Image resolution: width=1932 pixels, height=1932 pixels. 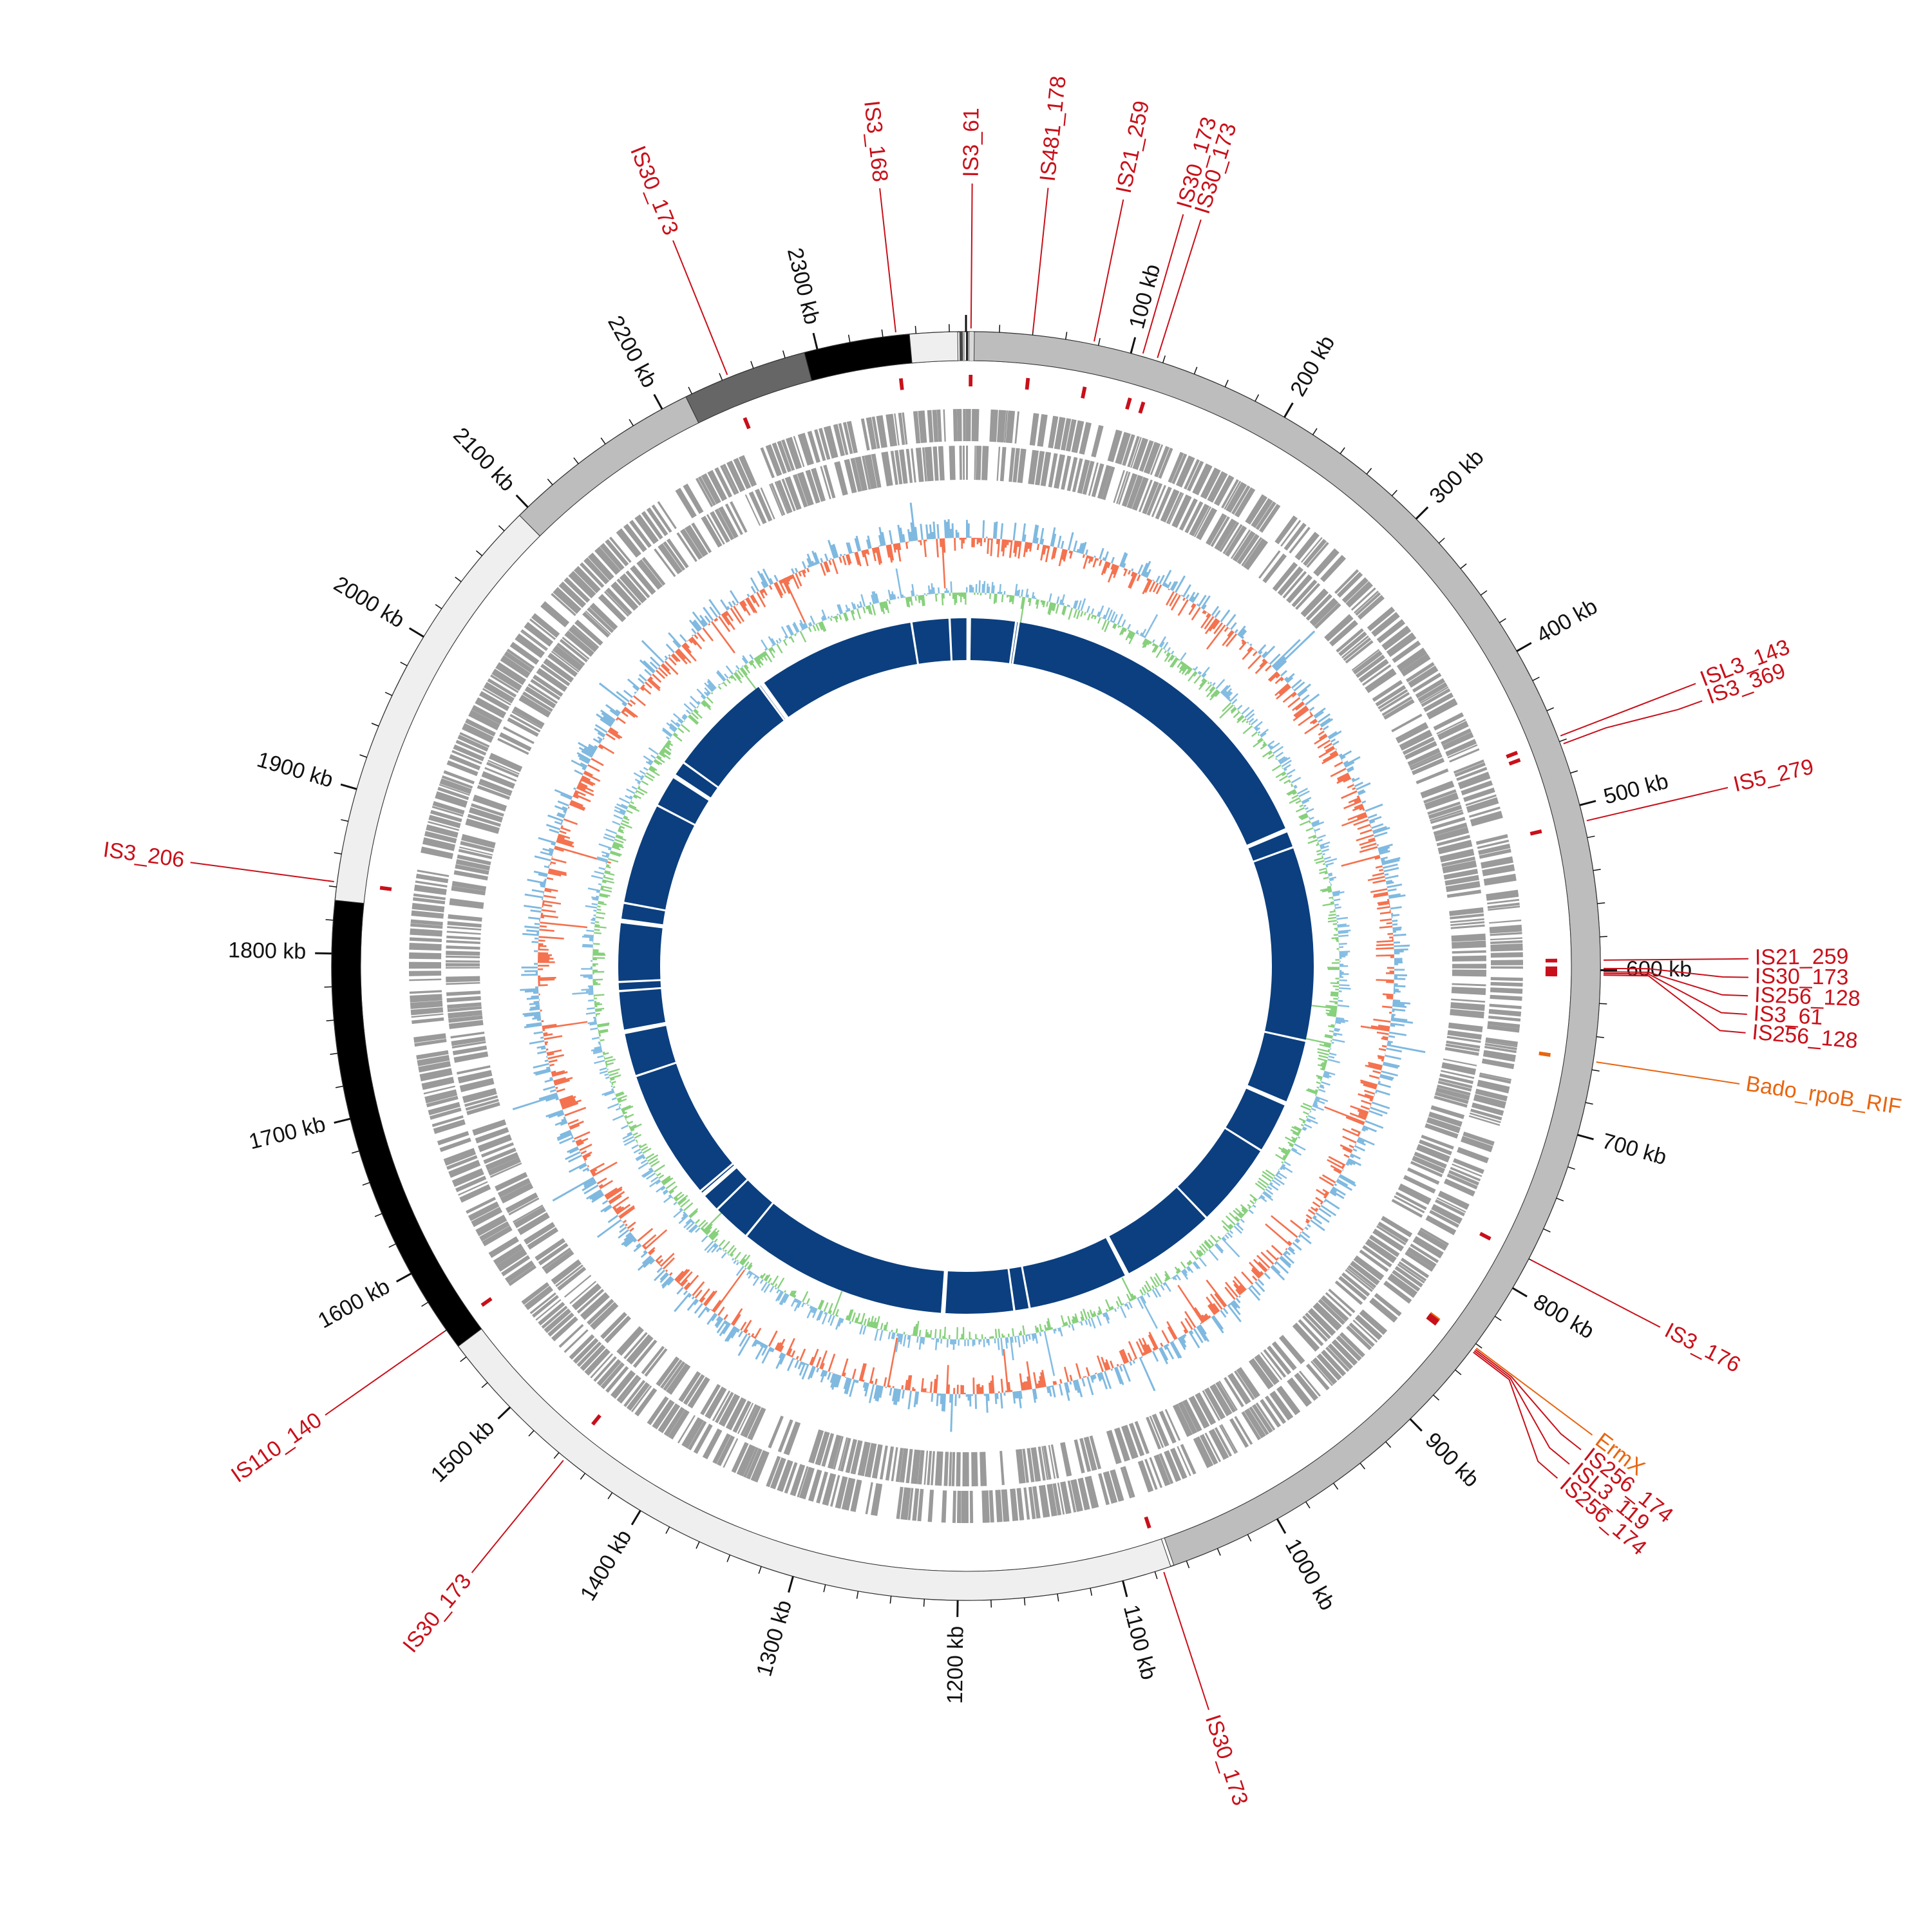 I want to click on annotation-leader-line, so click(x=972, y=256).